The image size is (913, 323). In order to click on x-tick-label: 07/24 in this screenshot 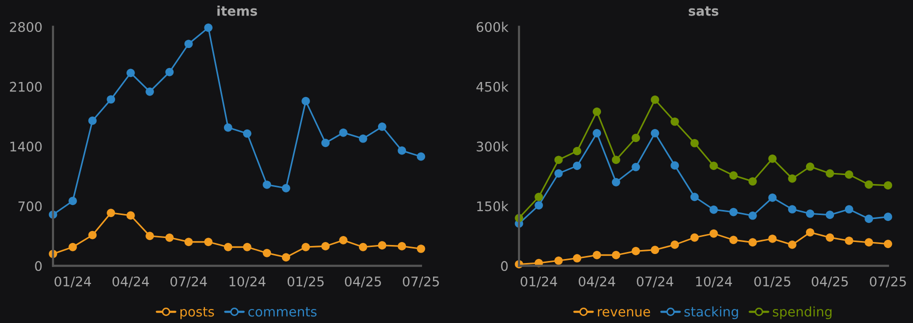, I will do `click(655, 282)`.